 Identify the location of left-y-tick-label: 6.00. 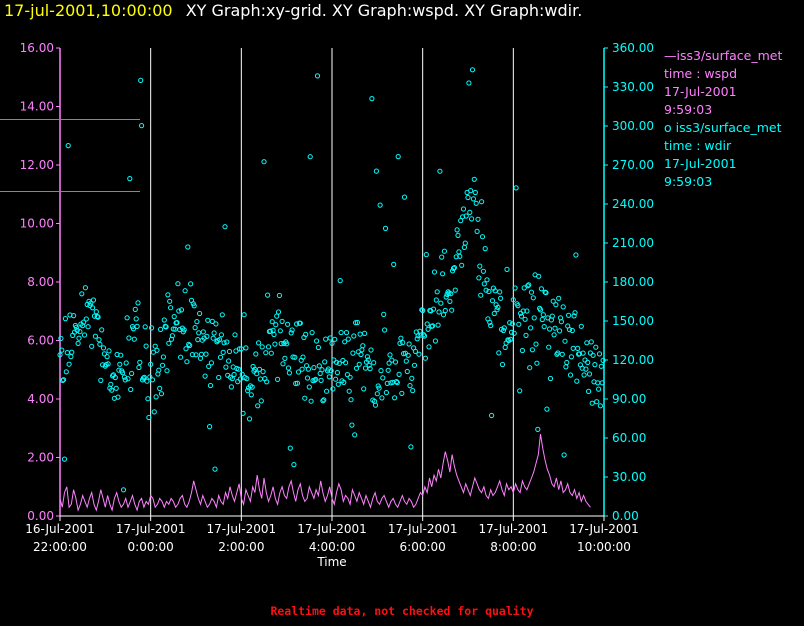
(40, 341).